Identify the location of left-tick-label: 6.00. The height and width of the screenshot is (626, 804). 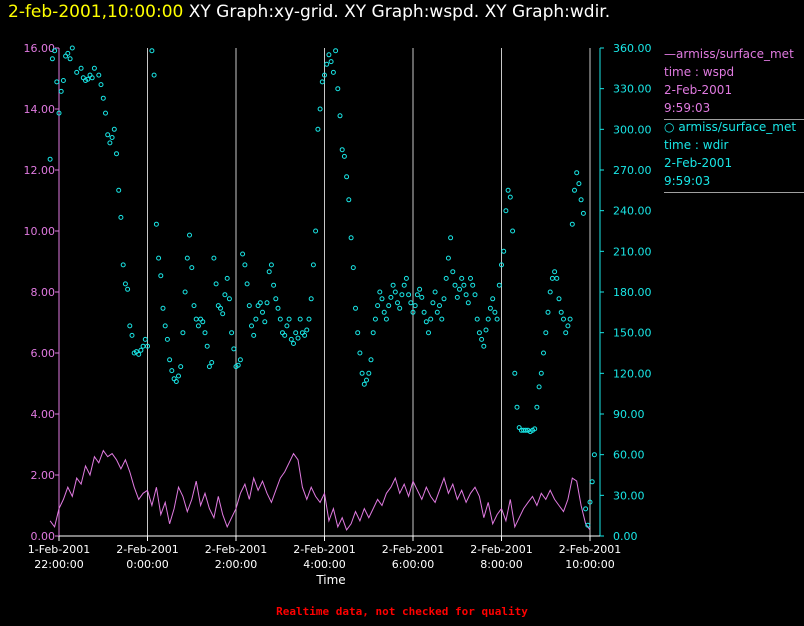
(43, 353).